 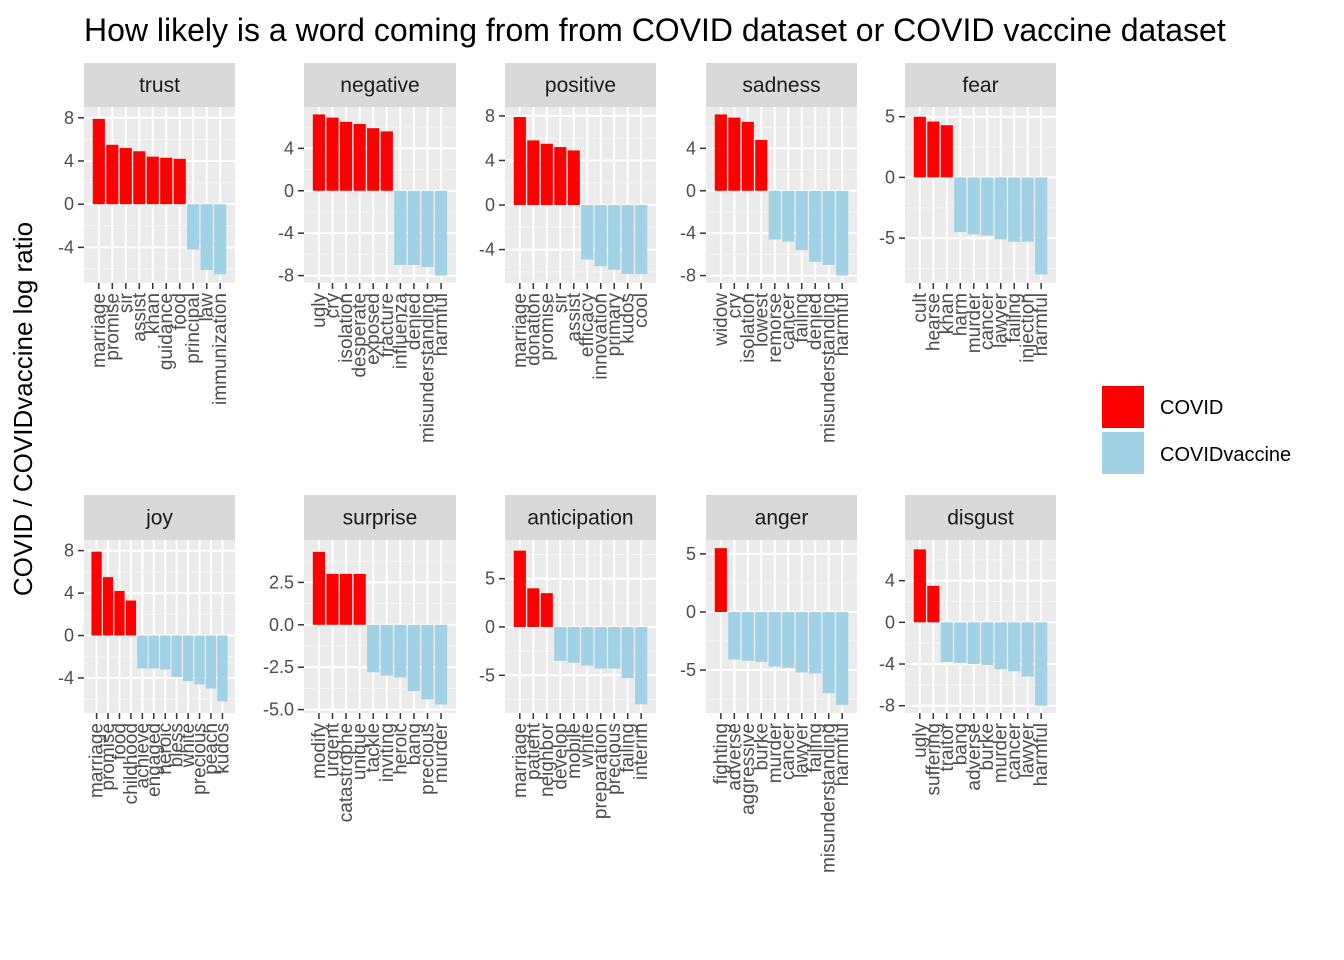 What do you see at coordinates (278, 667) in the screenshot?
I see `y-tick-label: -2.5` at bounding box center [278, 667].